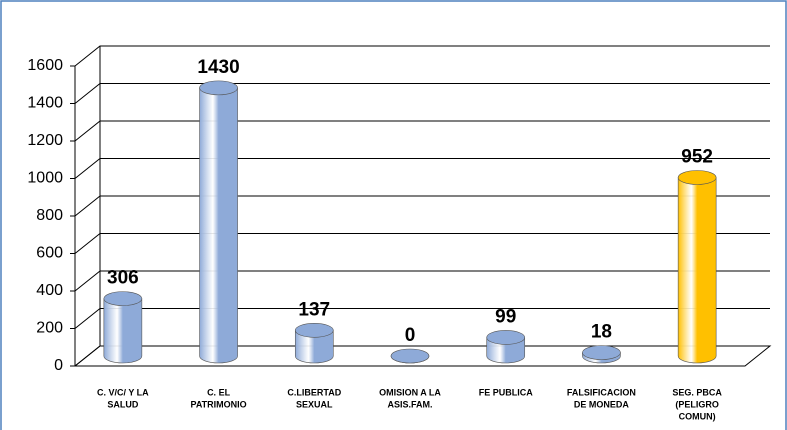 Image resolution: width=787 pixels, height=430 pixels. I want to click on value-label: 952, so click(697, 157).